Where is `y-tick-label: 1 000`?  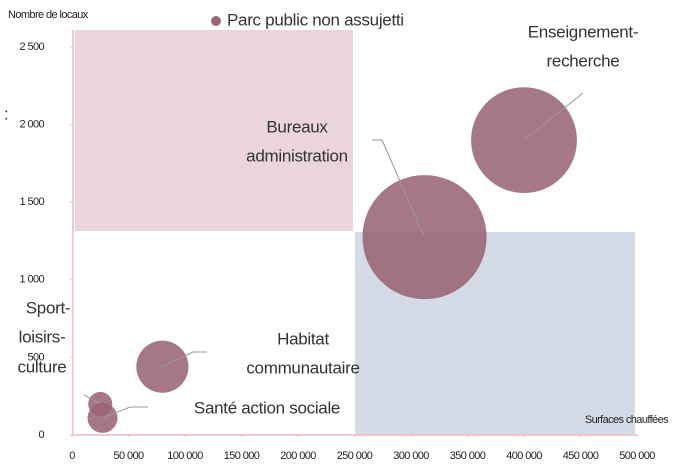 y-tick-label: 1 000 is located at coordinates (31, 280).